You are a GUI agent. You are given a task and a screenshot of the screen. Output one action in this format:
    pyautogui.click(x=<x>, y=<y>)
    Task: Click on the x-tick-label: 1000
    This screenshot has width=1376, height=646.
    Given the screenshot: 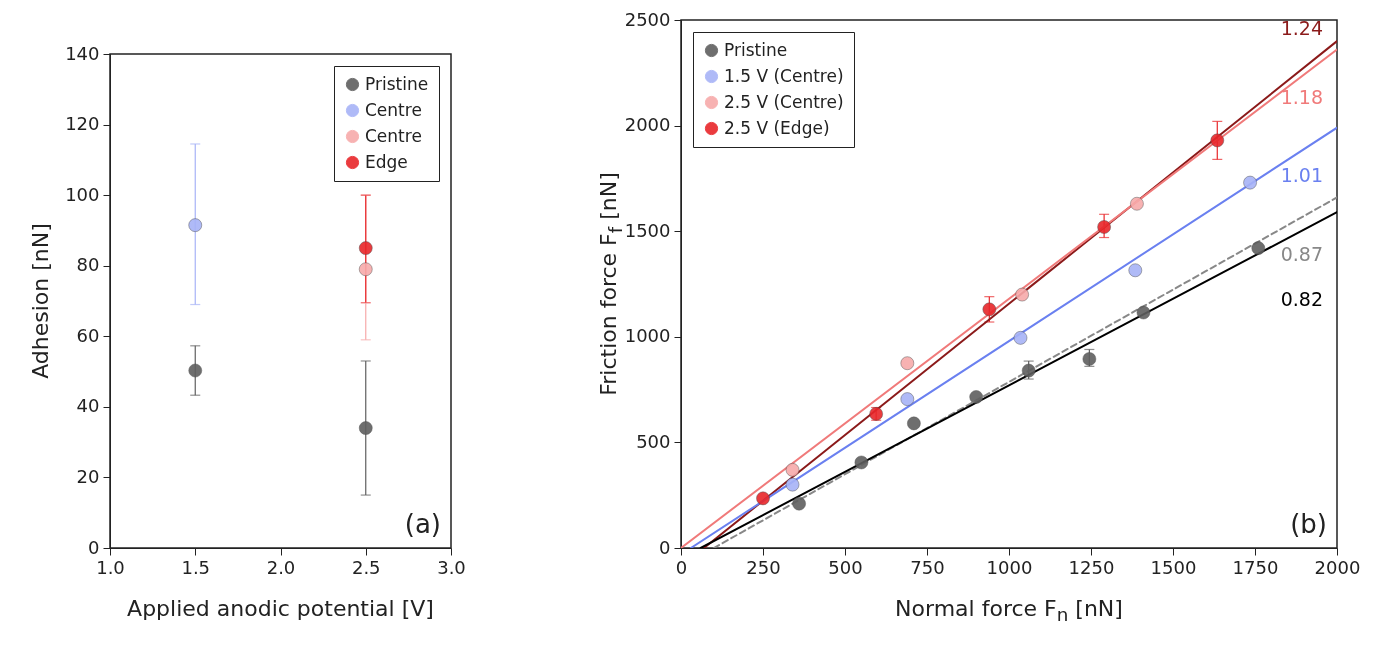 What is the action you would take?
    pyautogui.click(x=1009, y=567)
    